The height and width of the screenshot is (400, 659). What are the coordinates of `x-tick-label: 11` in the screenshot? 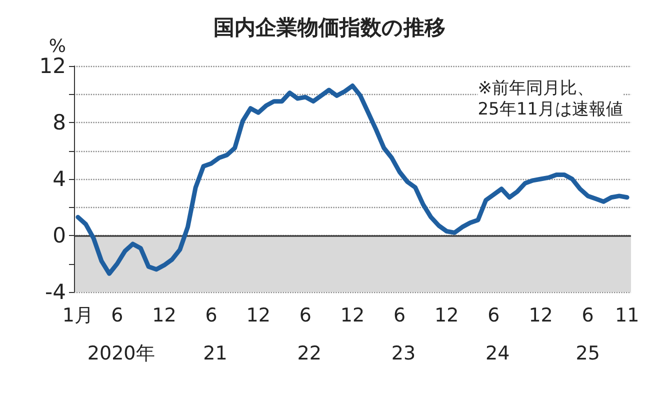 It's located at (627, 315).